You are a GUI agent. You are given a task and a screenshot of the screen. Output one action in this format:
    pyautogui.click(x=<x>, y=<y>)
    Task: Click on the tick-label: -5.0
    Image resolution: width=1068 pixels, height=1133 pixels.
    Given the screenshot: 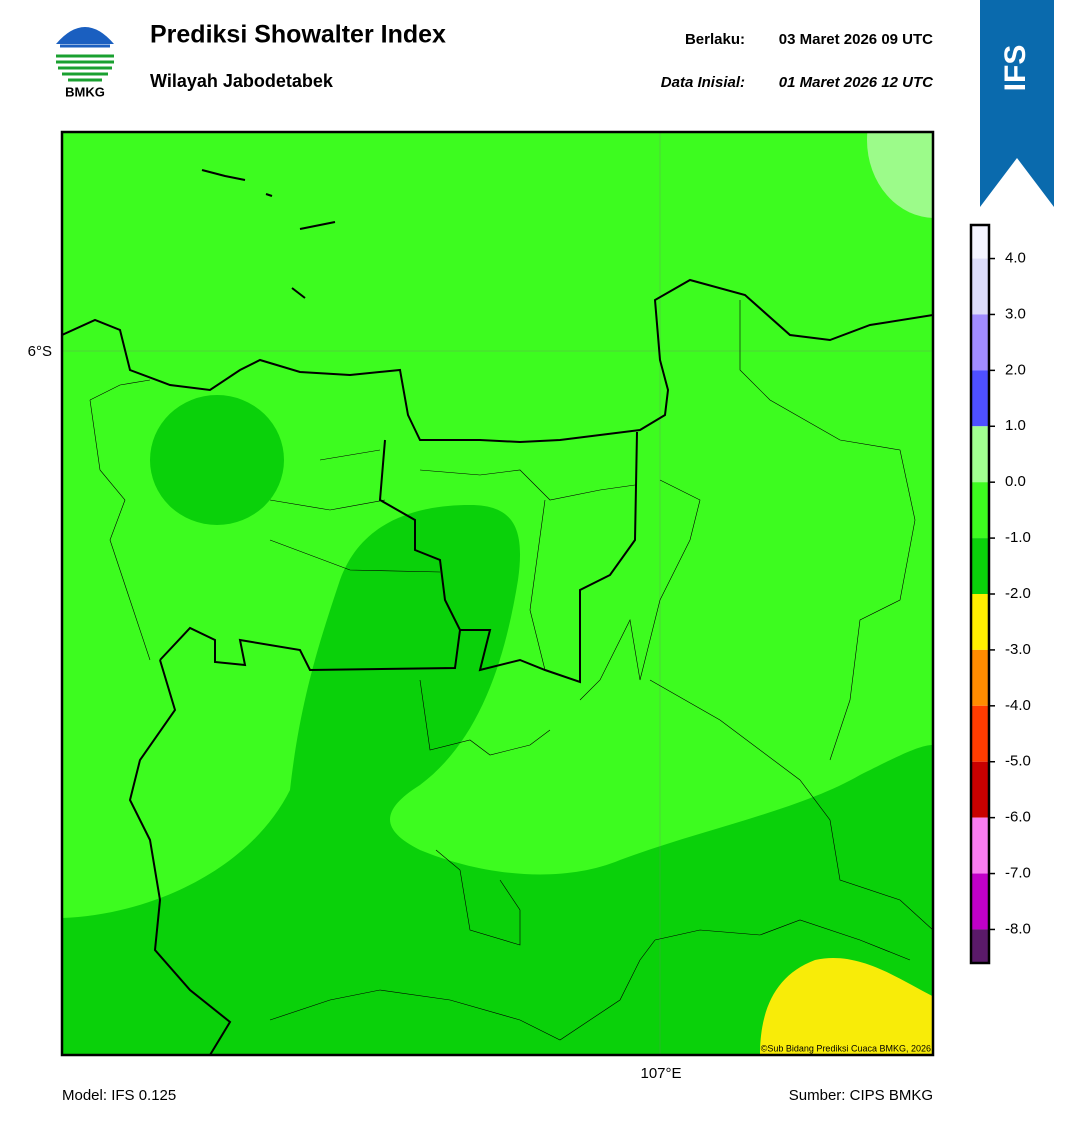 What is the action you would take?
    pyautogui.click(x=1018, y=761)
    